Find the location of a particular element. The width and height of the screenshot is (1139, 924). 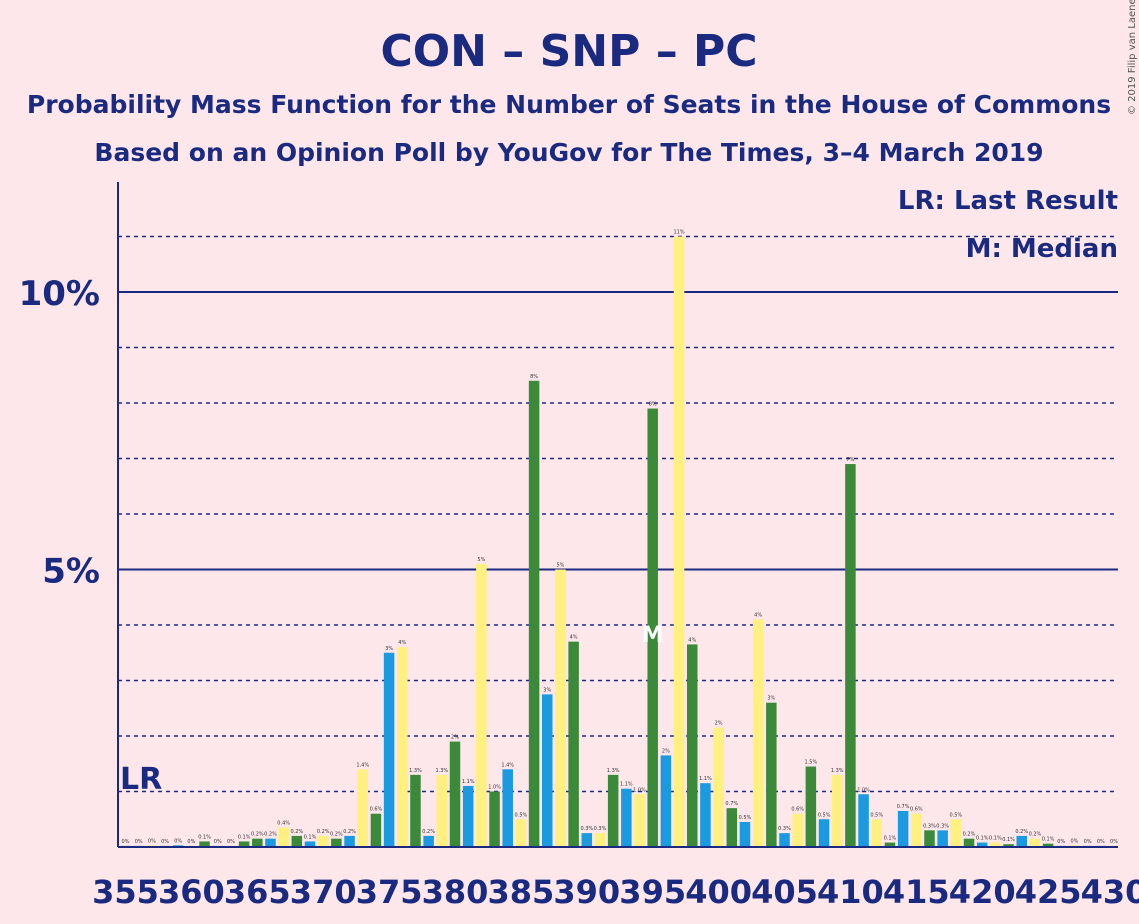

x-tick-label: 415 is located at coordinates (916, 892).